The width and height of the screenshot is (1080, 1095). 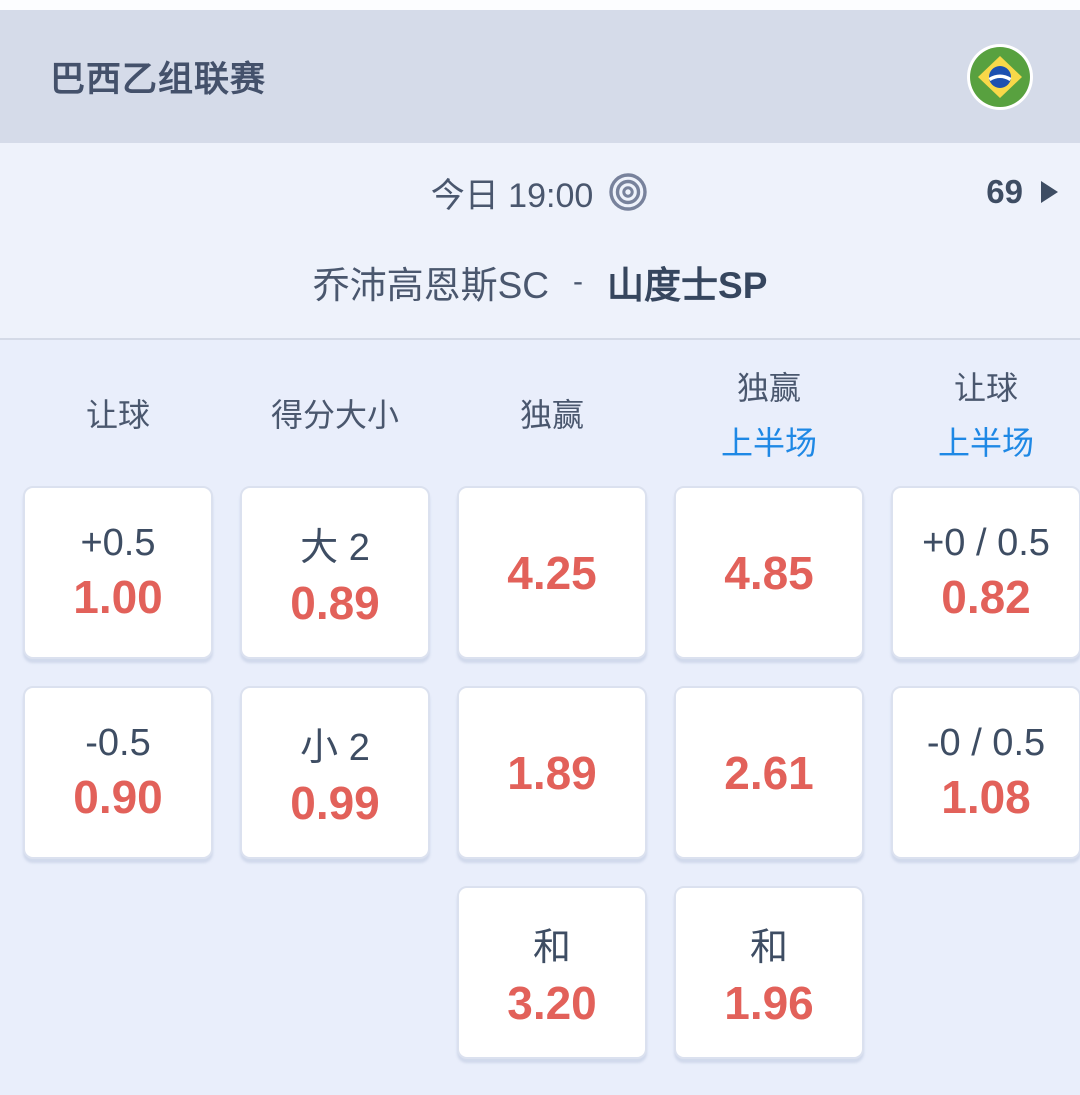 I want to click on selection-label: +0 / 0.5, so click(x=986, y=542).